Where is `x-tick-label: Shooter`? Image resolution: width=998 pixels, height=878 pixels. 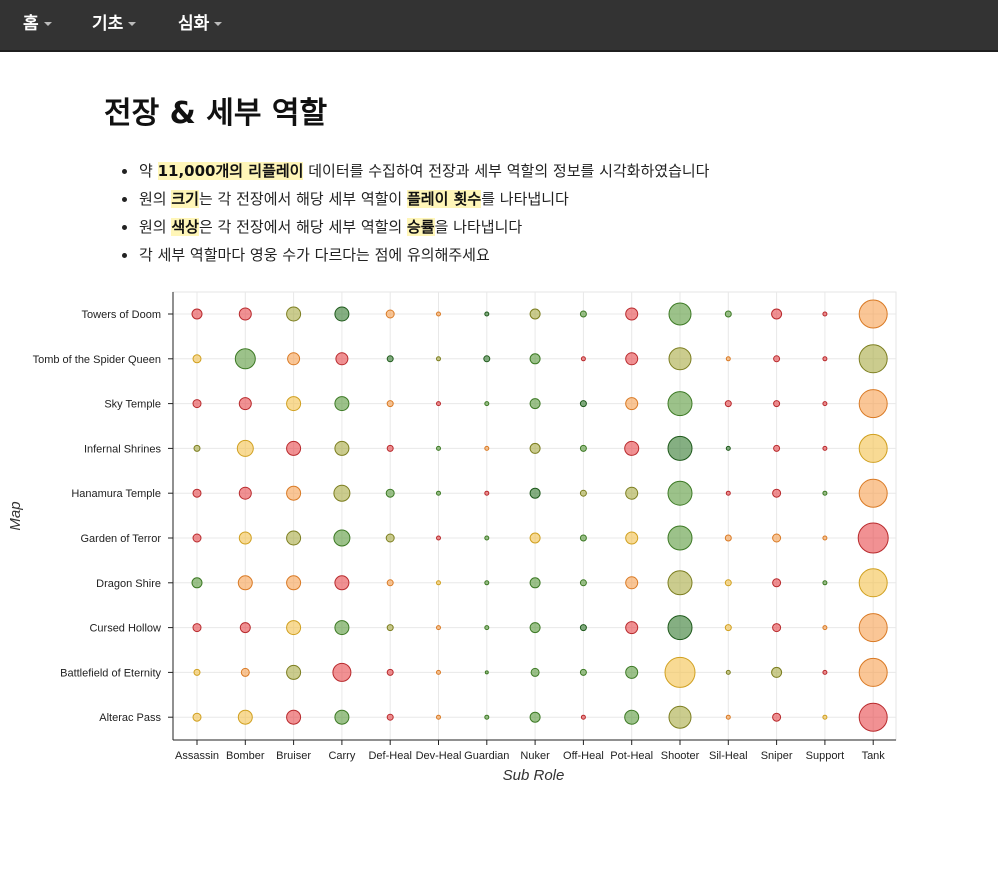
x-tick-label: Shooter is located at coordinates (680, 756).